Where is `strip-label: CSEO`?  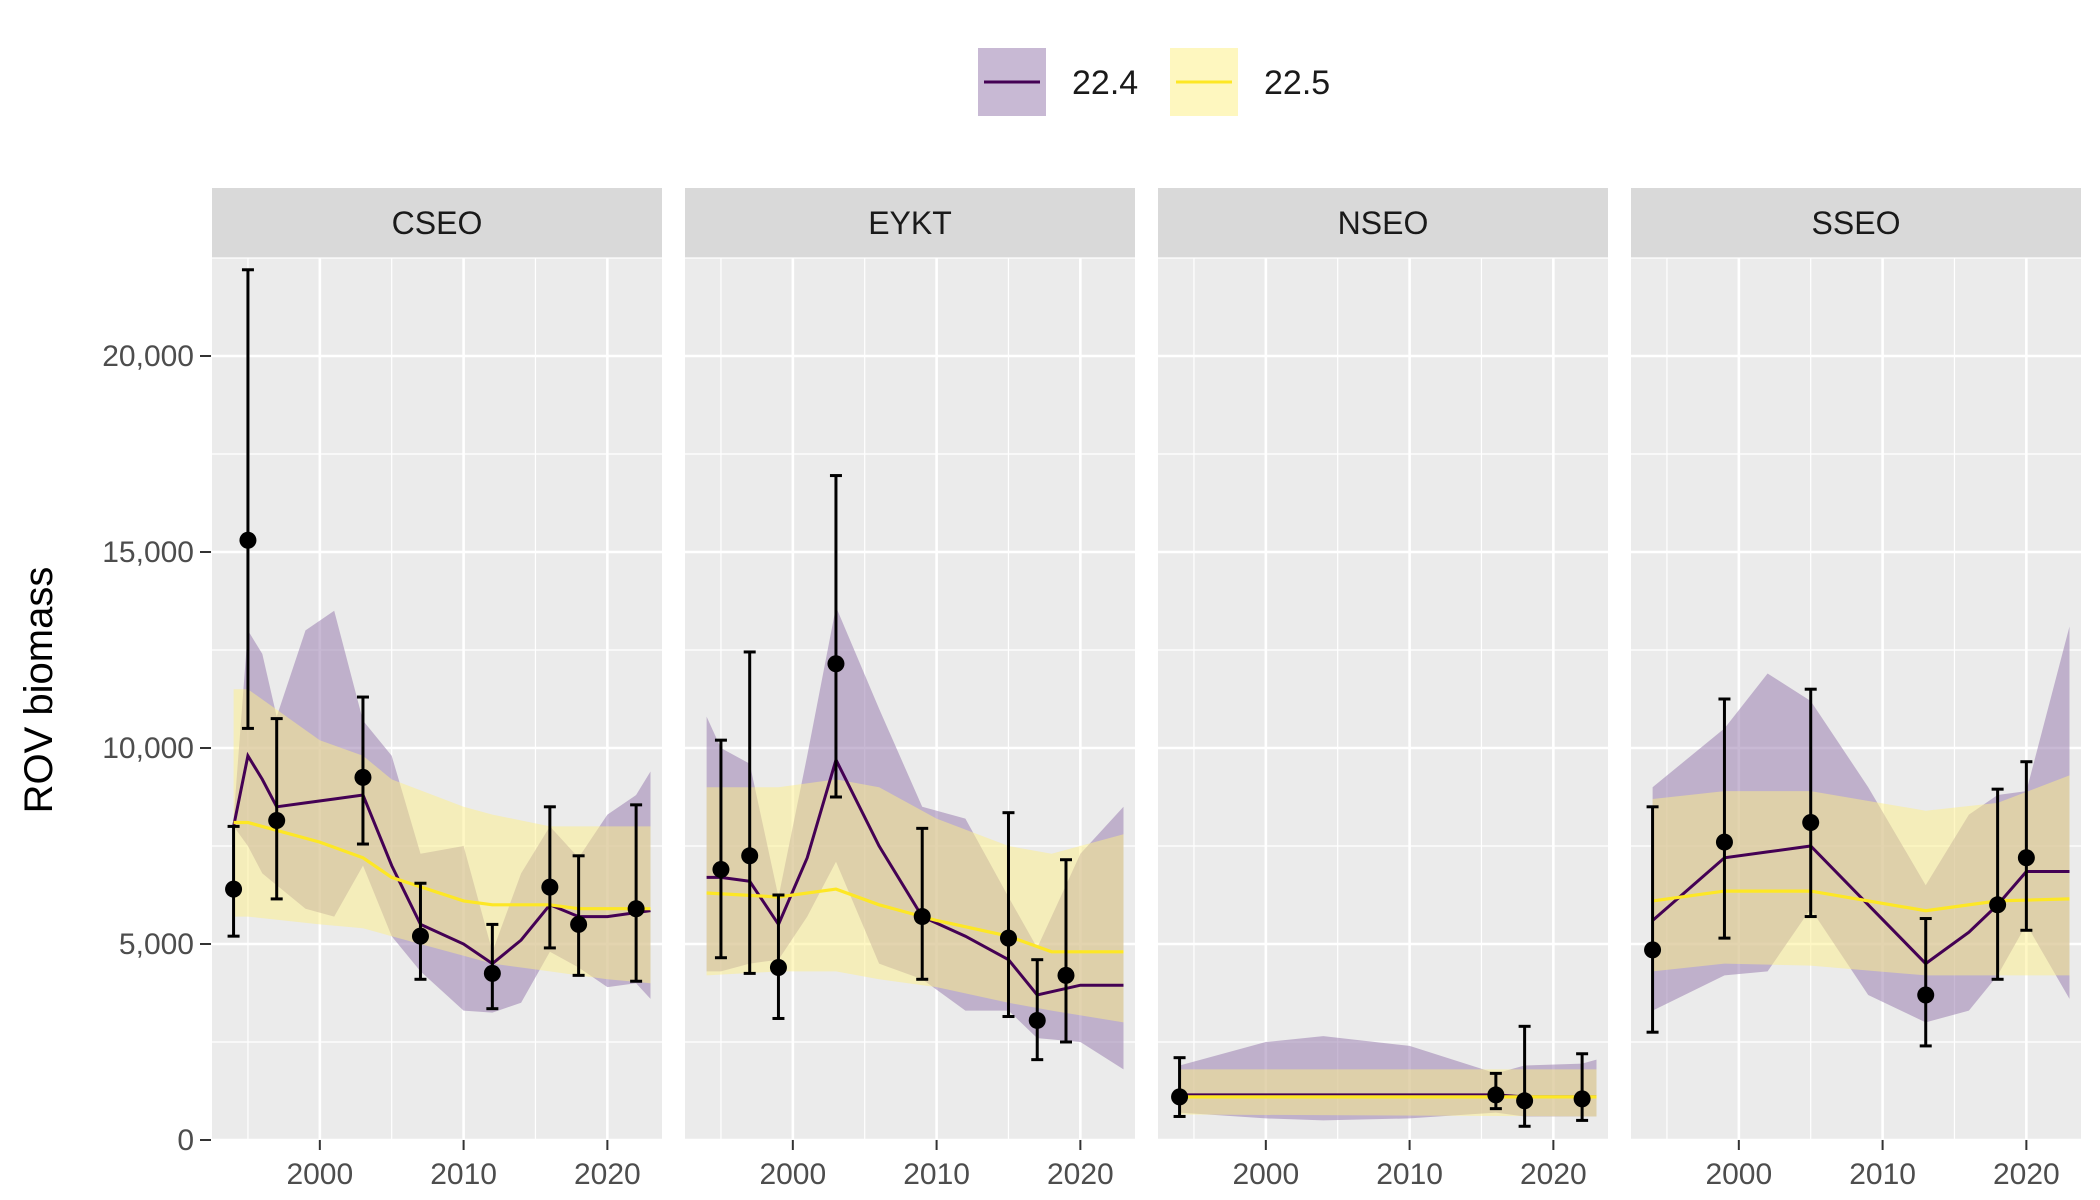 strip-label: CSEO is located at coordinates (437, 223).